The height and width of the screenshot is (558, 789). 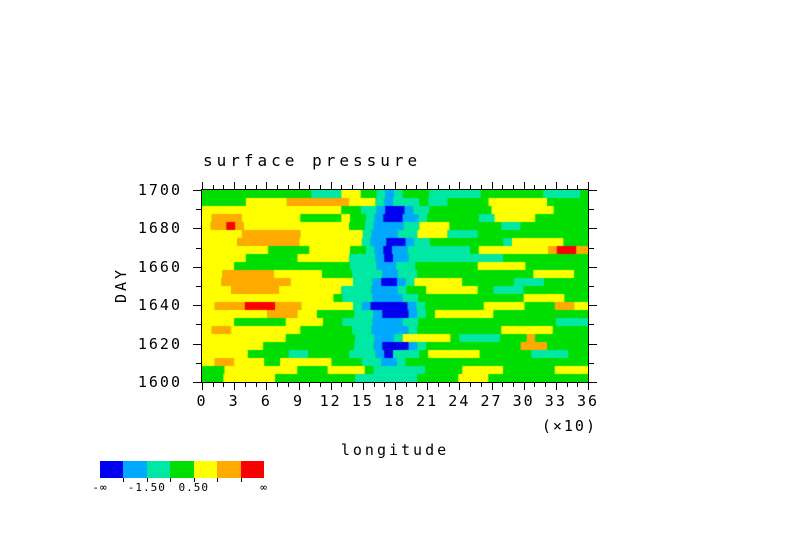 I want to click on x-tick-label: 18, so click(x=395, y=401).